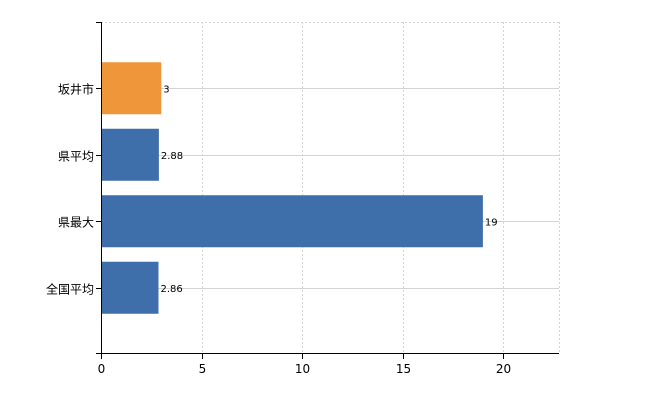  Describe the element at coordinates (302, 369) in the screenshot. I see `x-tick-label: 10` at that location.